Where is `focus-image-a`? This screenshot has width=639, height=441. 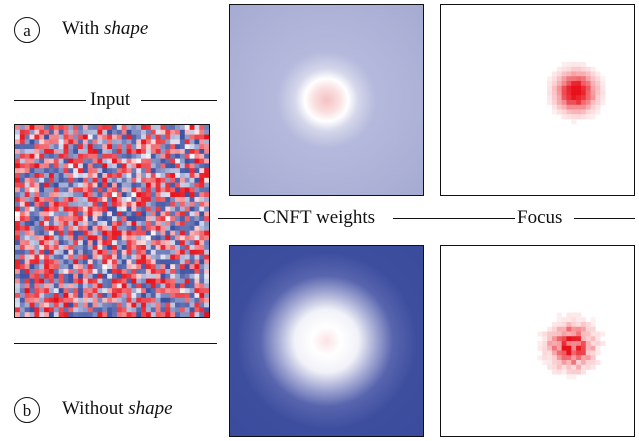
focus-image-a is located at coordinates (576, 93).